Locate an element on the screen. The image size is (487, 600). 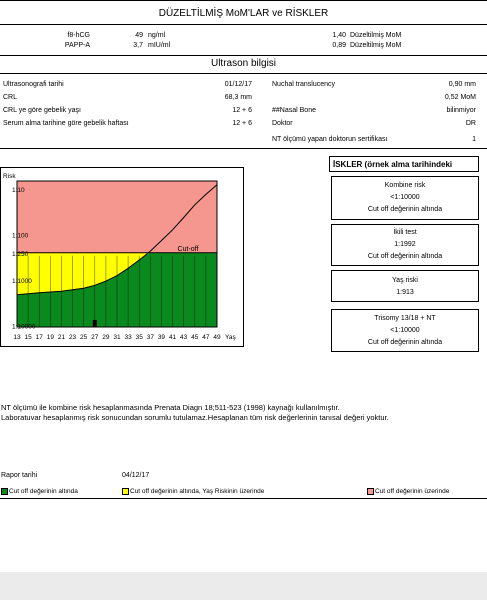
y-tick-1-10: 1:10 is located at coordinates (18, 190).